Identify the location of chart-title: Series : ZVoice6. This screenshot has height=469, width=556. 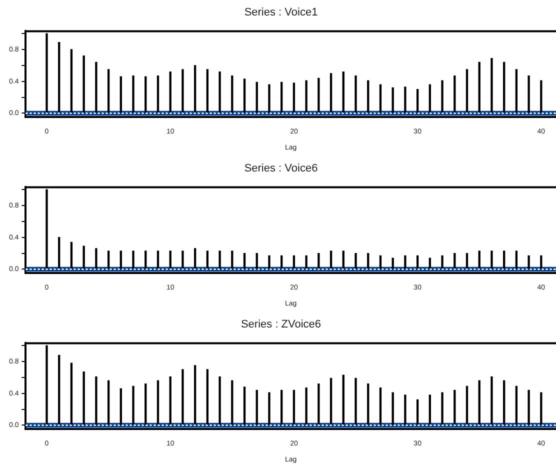
(281, 324).